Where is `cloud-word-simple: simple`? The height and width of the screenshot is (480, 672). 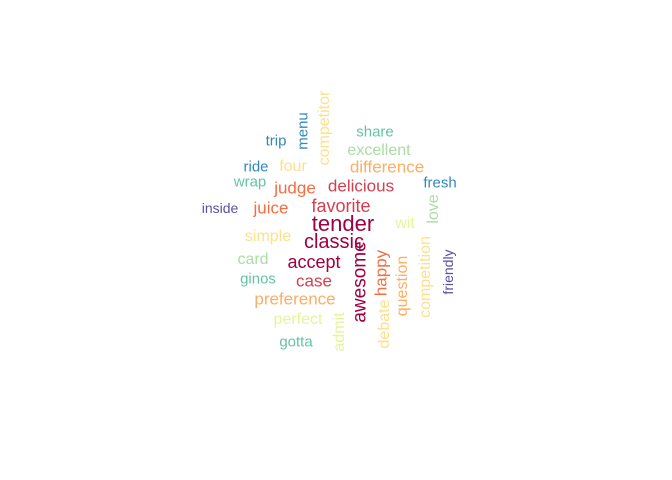
cloud-word-simple: simple is located at coordinates (268, 236).